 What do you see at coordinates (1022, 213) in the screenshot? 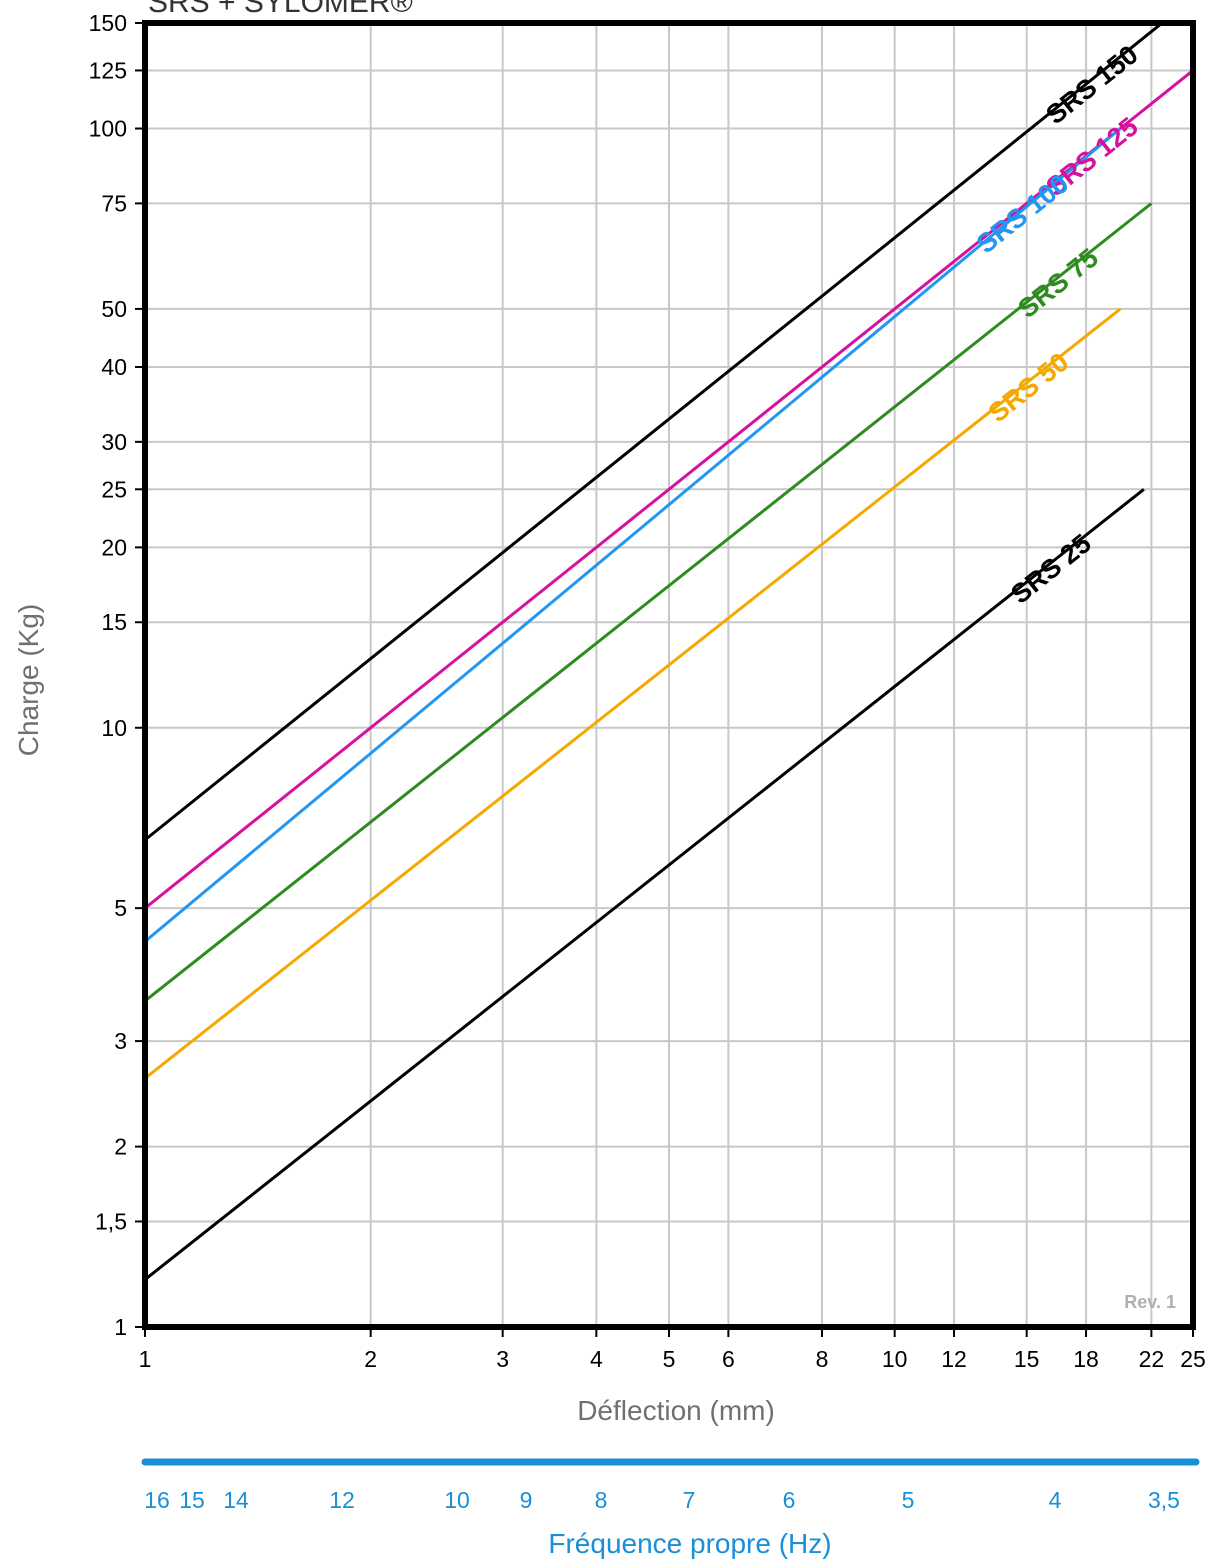
I see `series-label: SRS 100` at bounding box center [1022, 213].